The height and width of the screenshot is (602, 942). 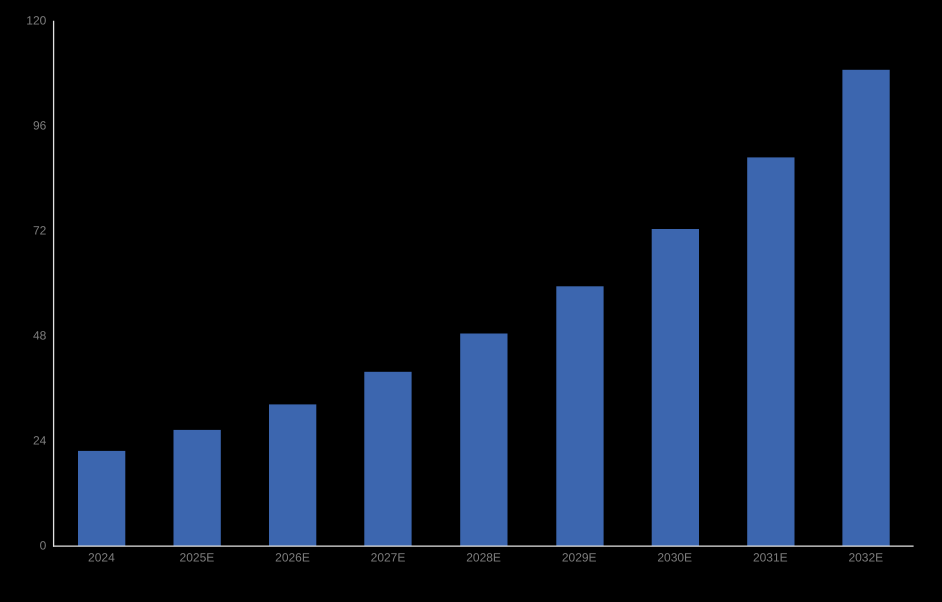 I want to click on svg-text: 2026E, so click(x=292, y=558).